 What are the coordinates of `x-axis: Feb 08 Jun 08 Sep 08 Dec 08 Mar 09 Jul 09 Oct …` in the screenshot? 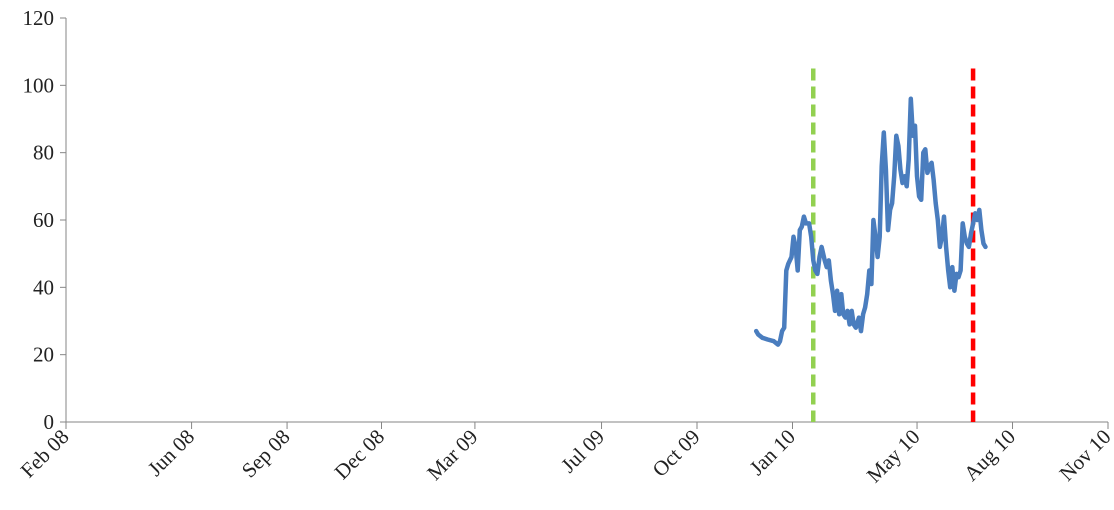 It's located at (565, 454).